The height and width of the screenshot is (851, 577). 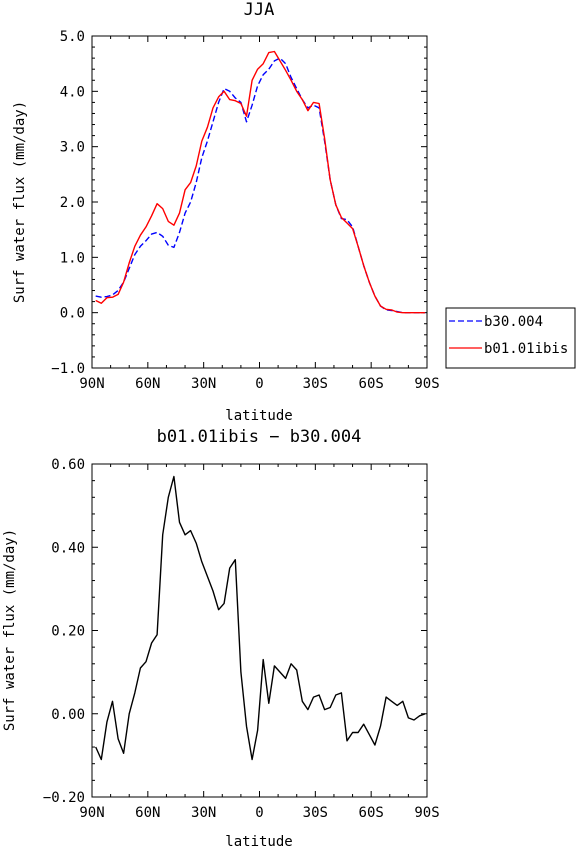 What do you see at coordinates (68, 632) in the screenshot?
I see `y-tick-label: 0.20` at bounding box center [68, 632].